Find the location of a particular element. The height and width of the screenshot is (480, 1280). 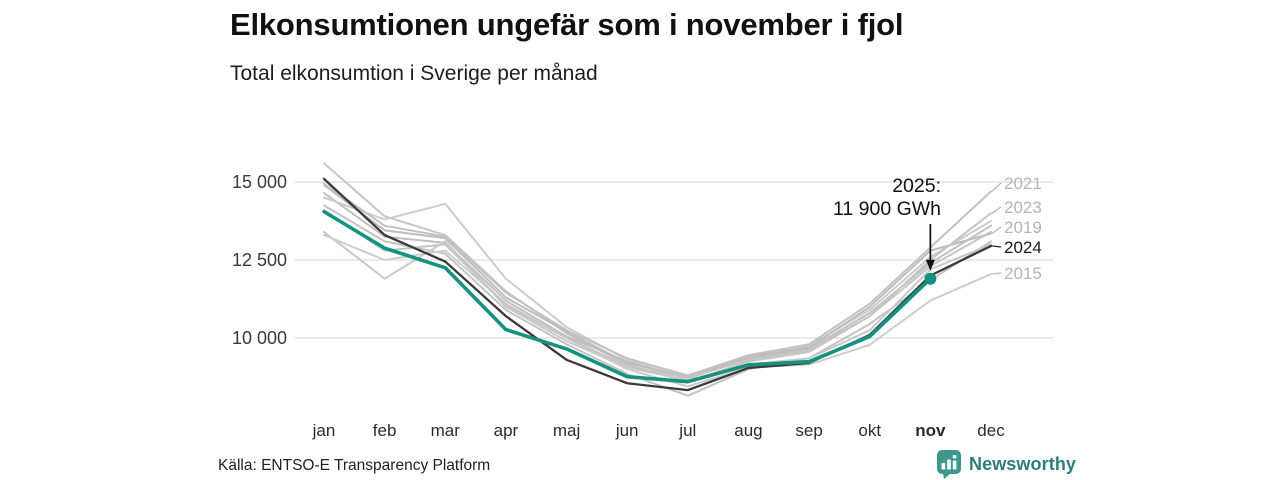

newsworthy-logo: Newsworthy is located at coordinates (1006, 464).